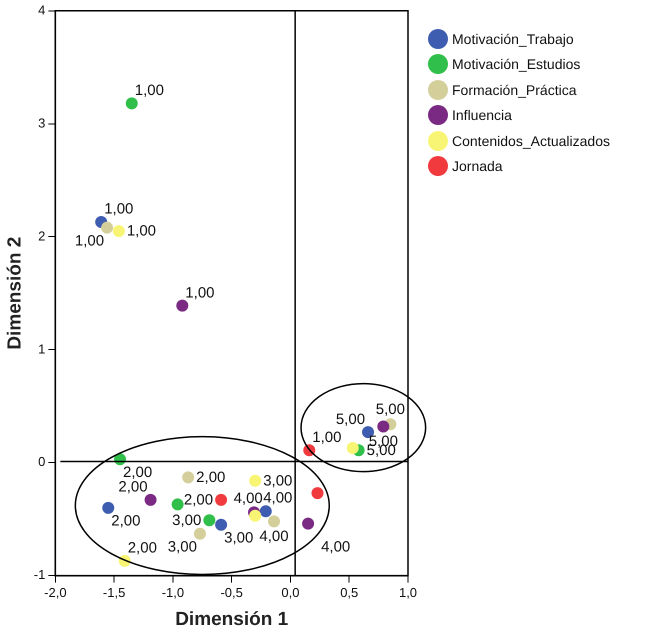  Describe the element at coordinates (173, 592) in the screenshot. I see `x-tick-label: -1,0` at that location.